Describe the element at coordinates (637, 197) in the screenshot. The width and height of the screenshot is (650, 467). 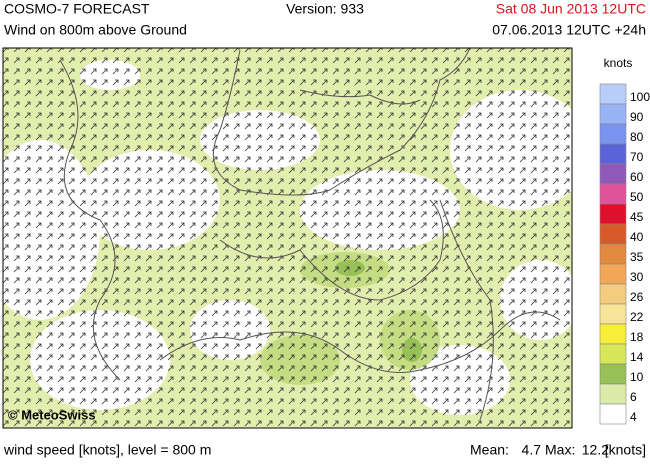
I see `legend-label: 50` at that location.